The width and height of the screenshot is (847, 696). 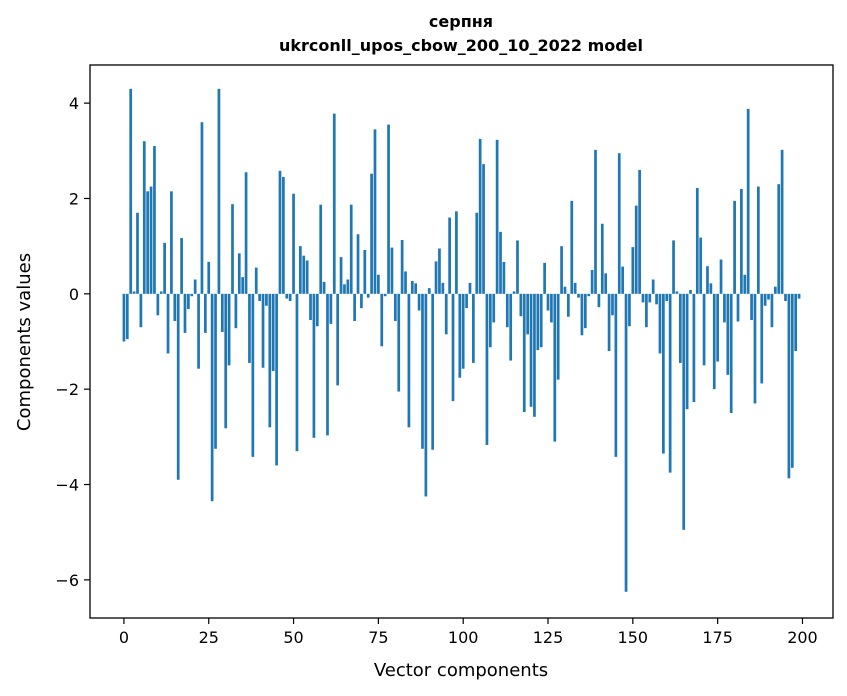 I want to click on y-tick-label: 2, so click(x=74, y=198).